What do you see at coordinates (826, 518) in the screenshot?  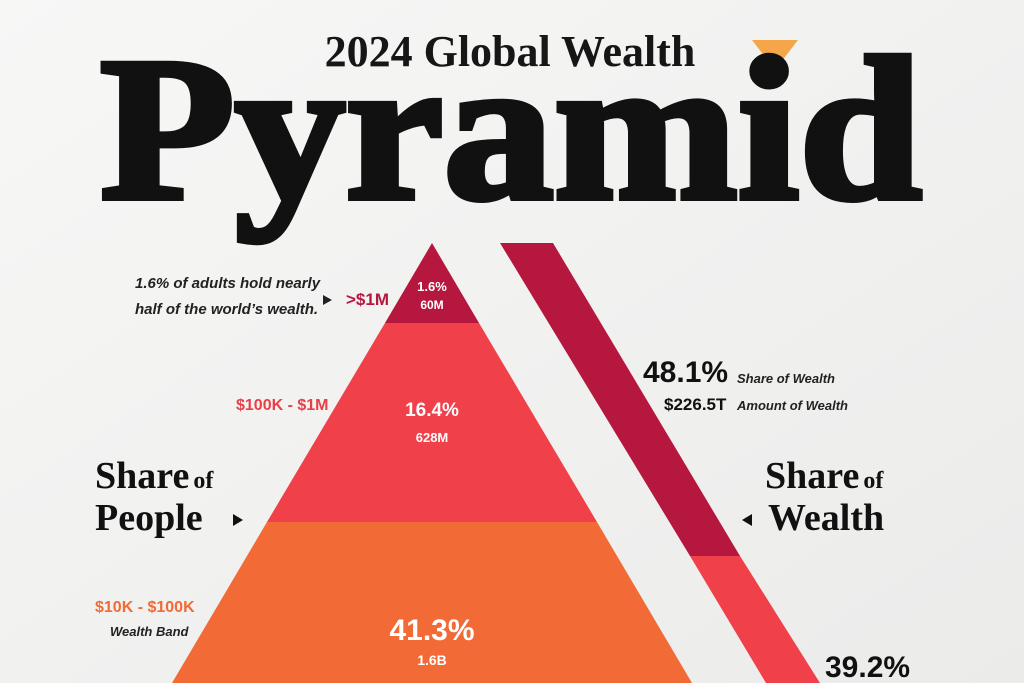 I see `side-label: Wealth` at bounding box center [826, 518].